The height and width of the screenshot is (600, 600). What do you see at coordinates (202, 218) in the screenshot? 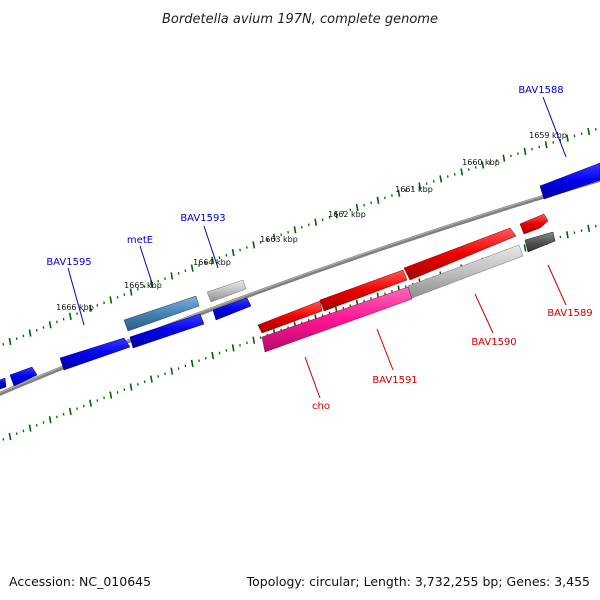
I see `gene-label-bav1593: BAV1593` at bounding box center [202, 218].